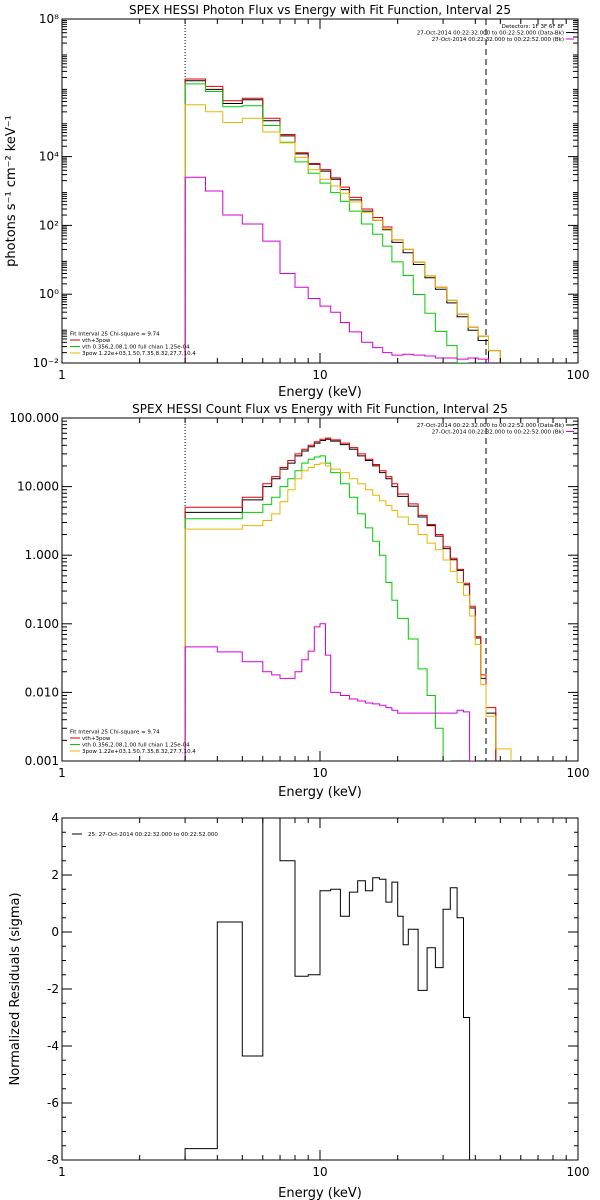 This screenshot has width=600, height=1200. What do you see at coordinates (320, 392) in the screenshot?
I see `photon-flux-xlabel: Energy (keV)` at bounding box center [320, 392].